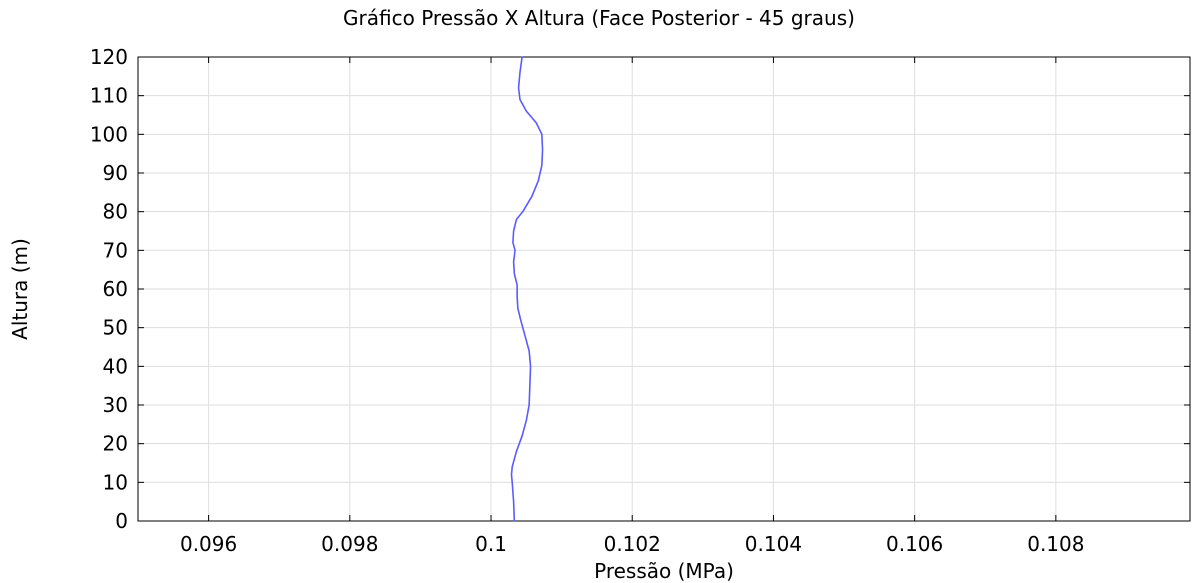  What do you see at coordinates (664, 571) in the screenshot?
I see `x-axis-label: Pressão (MPa)` at bounding box center [664, 571].